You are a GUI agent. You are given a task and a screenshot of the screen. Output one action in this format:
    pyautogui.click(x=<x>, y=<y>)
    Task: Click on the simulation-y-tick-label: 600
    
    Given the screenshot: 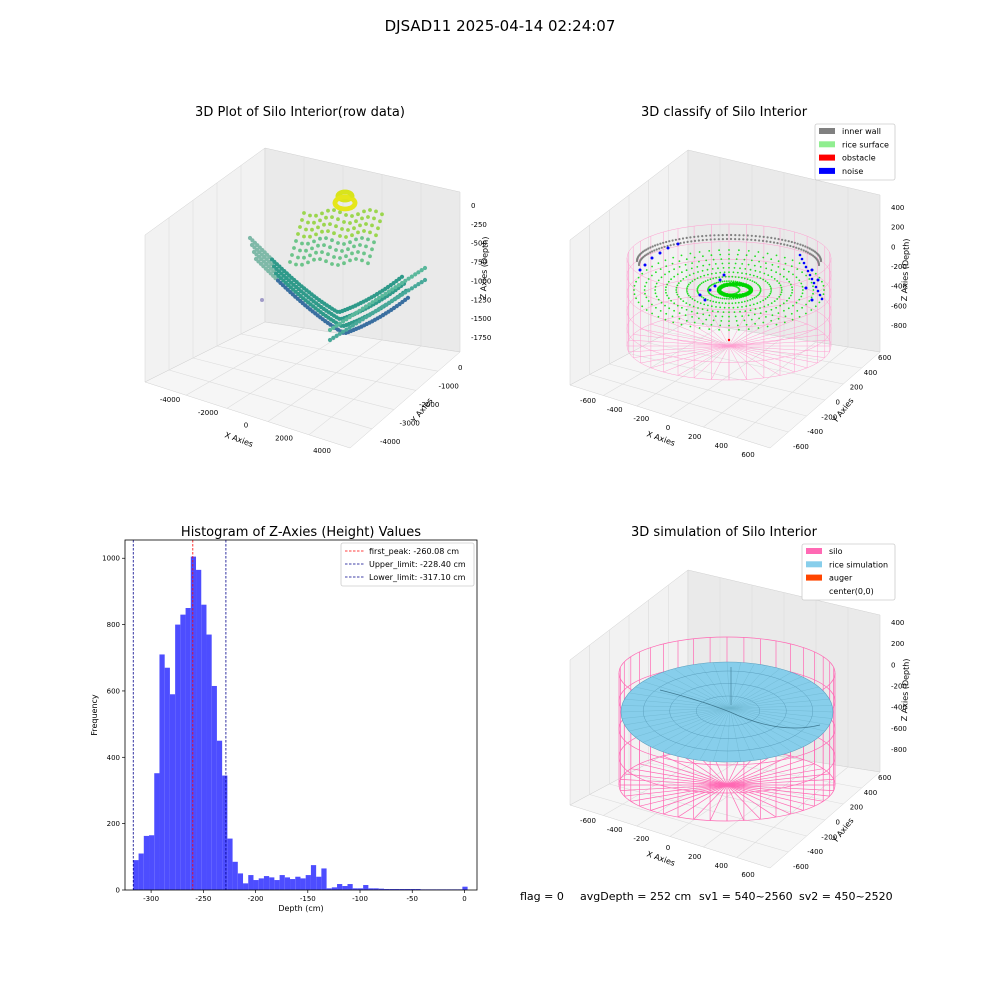 What is the action you would take?
    pyautogui.click(x=884, y=778)
    